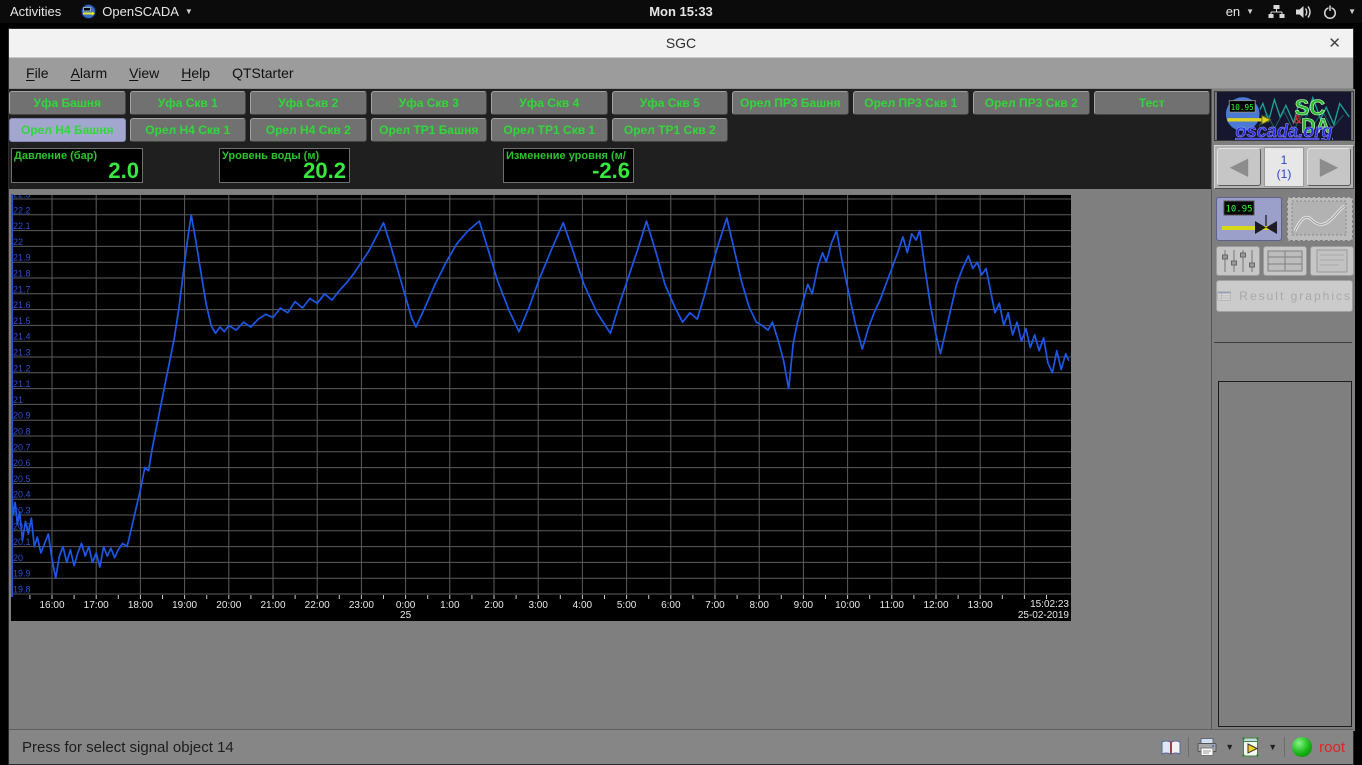  I want to click on signal-tab: Орел Н4 Скв 1, so click(187, 130).